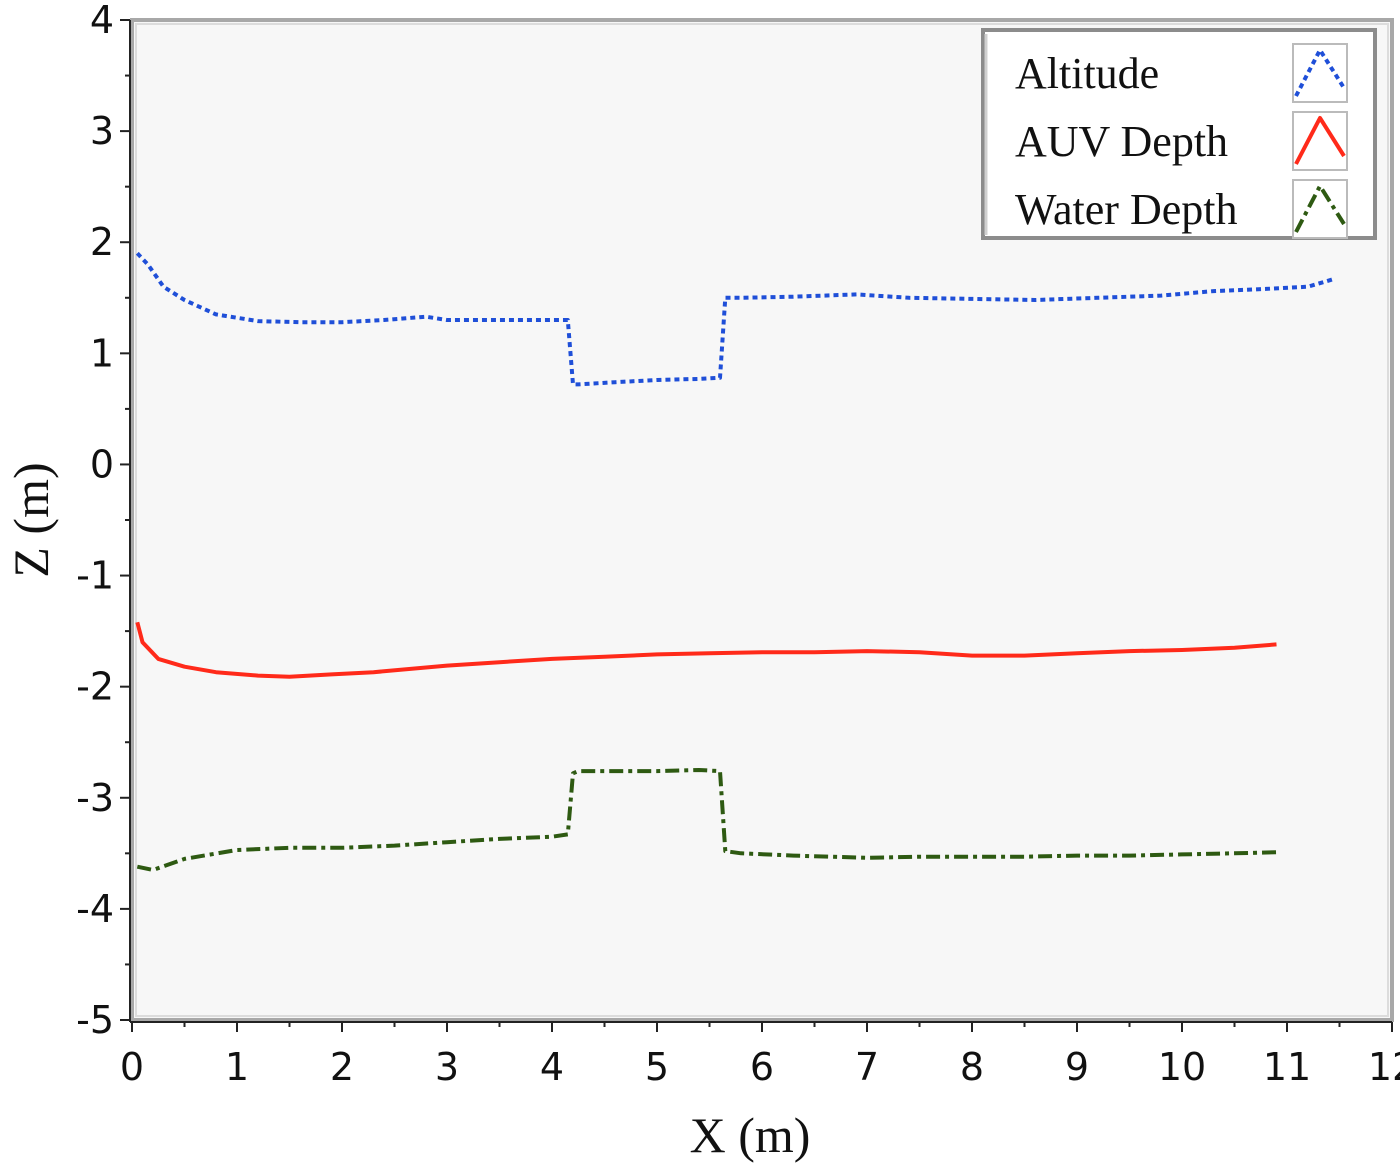 Image resolution: width=1400 pixels, height=1170 pixels. I want to click on x-tick-label: 1, so click(237, 1067).